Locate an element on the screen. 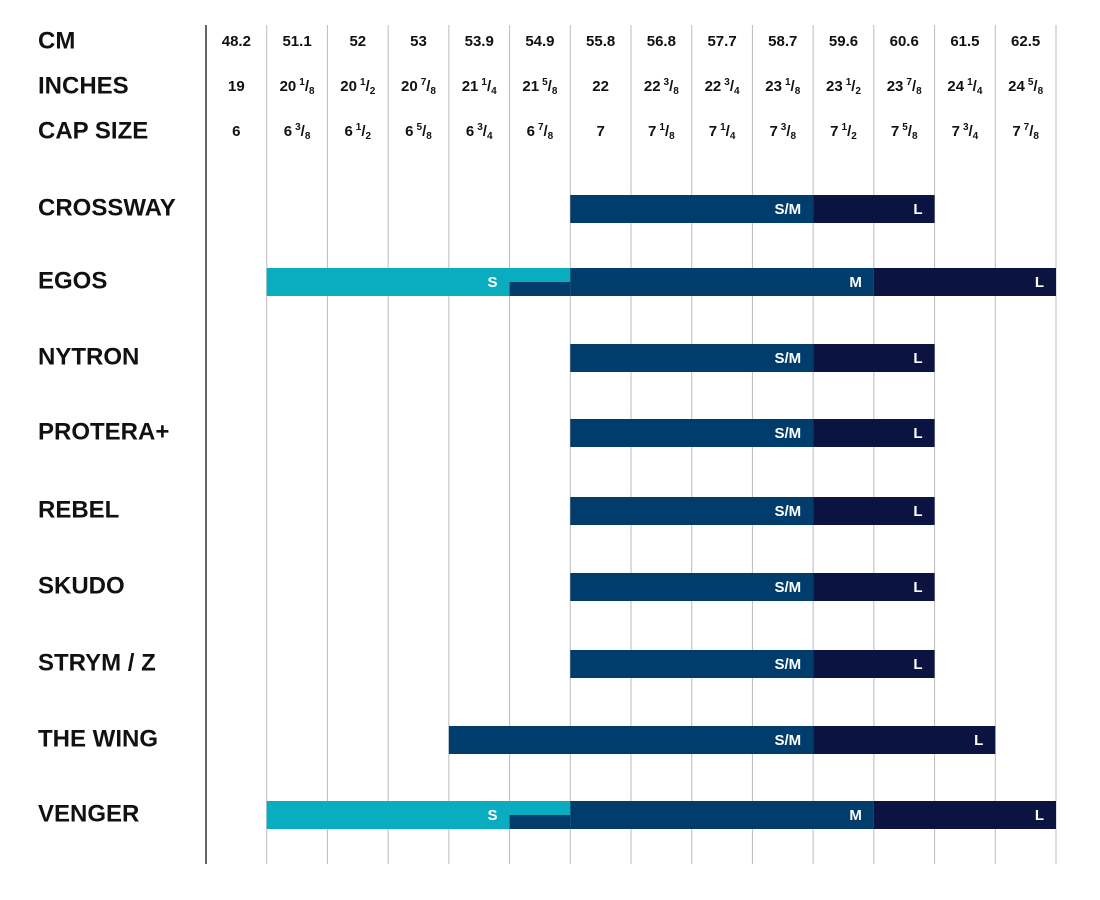 This screenshot has width=1100, height=900. inches-cell: 20 1/8 is located at coordinates (297, 87).